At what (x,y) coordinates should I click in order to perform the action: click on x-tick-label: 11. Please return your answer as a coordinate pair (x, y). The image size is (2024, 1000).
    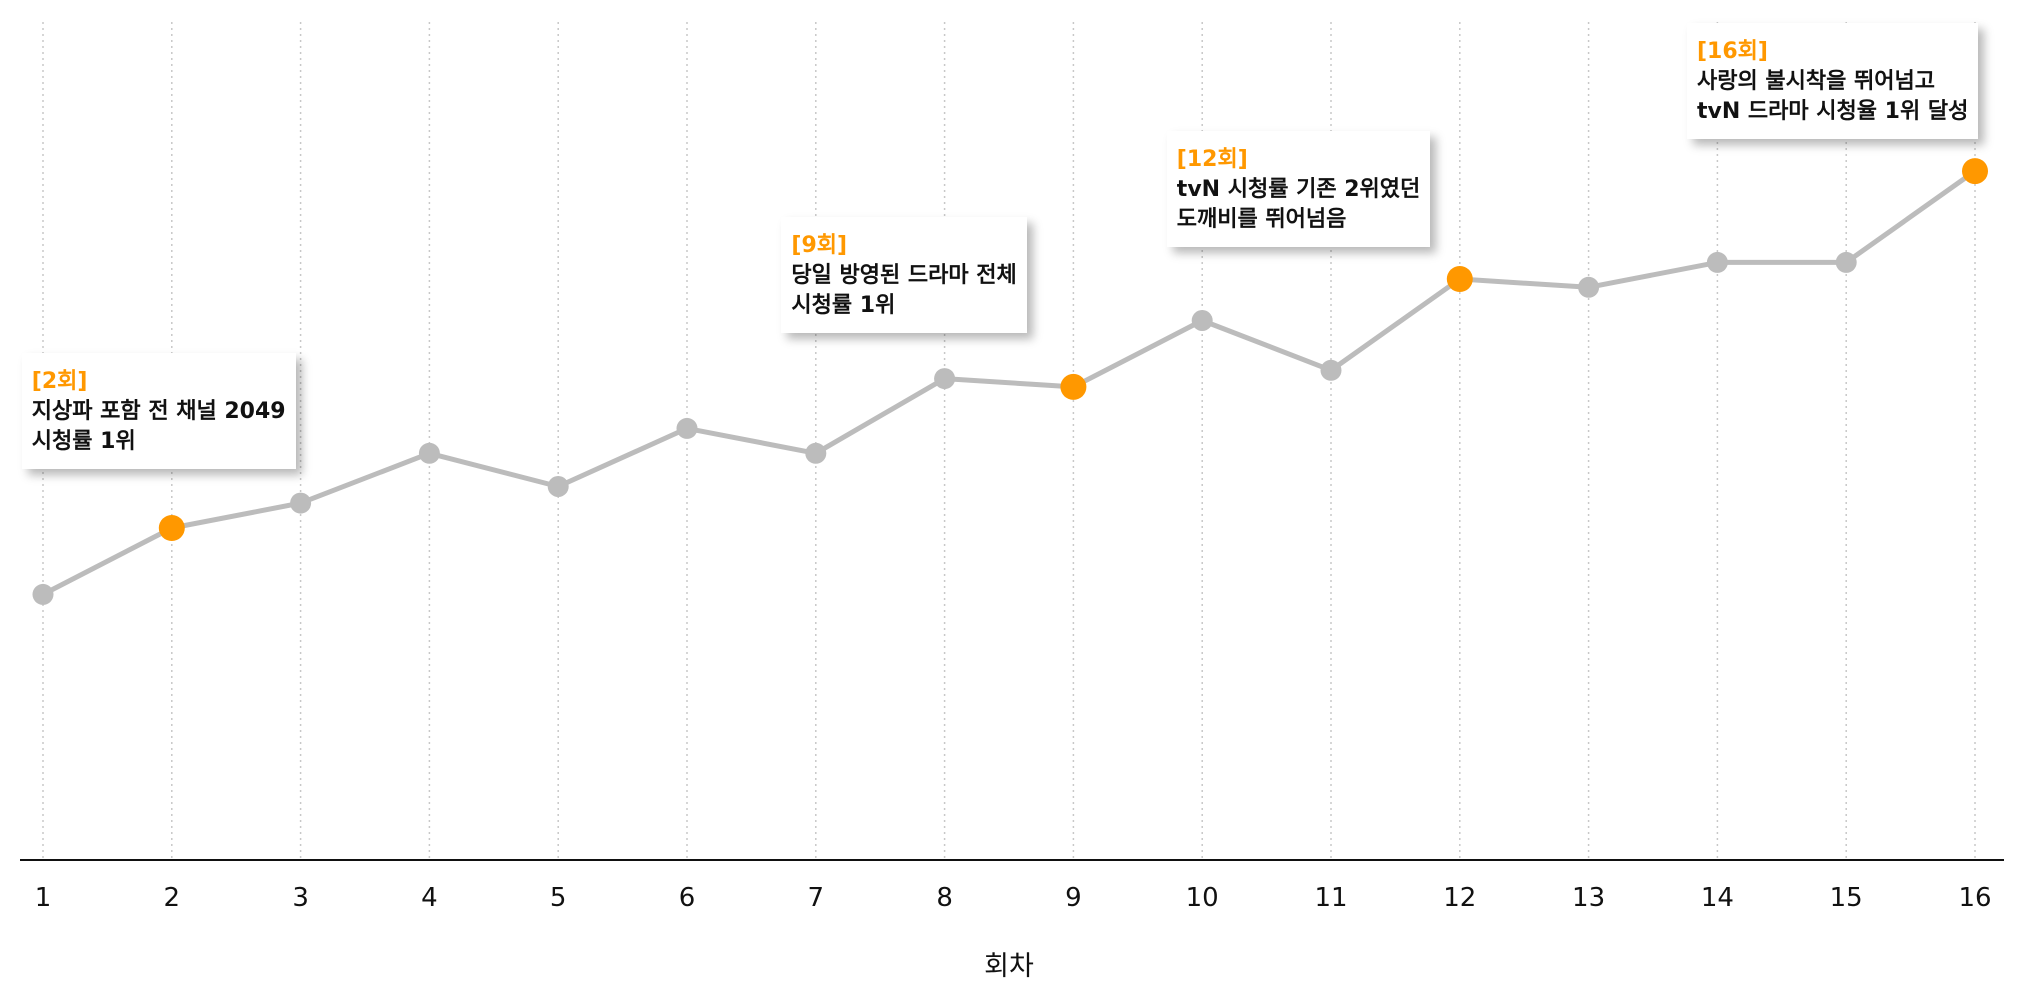
    Looking at the image, I should click on (1330, 898).